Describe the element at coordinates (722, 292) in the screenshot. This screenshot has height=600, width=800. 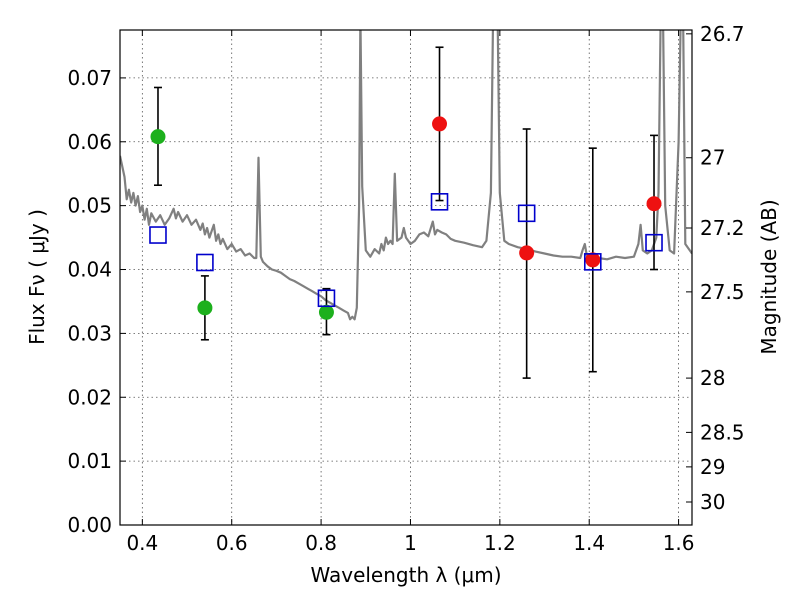
I see `magnitude-tick-label: 27.5` at that location.